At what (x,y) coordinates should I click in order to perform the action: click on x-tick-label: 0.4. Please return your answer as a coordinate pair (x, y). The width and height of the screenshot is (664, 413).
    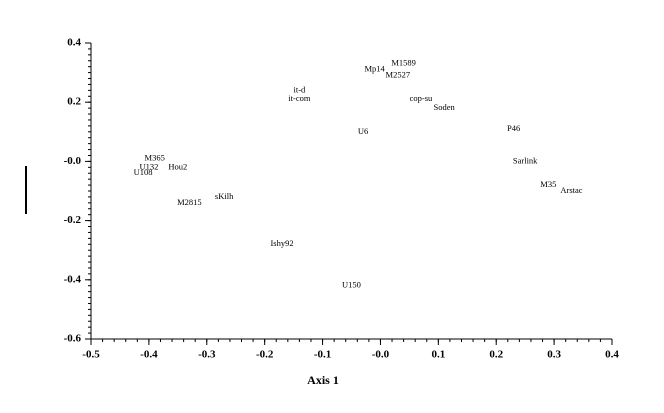
    Looking at the image, I should click on (612, 355).